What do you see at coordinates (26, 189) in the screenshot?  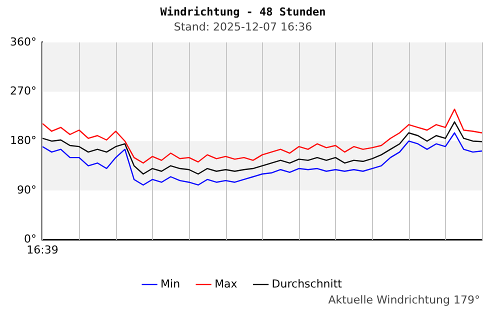 I see `y-tick-label: 90°` at bounding box center [26, 189].